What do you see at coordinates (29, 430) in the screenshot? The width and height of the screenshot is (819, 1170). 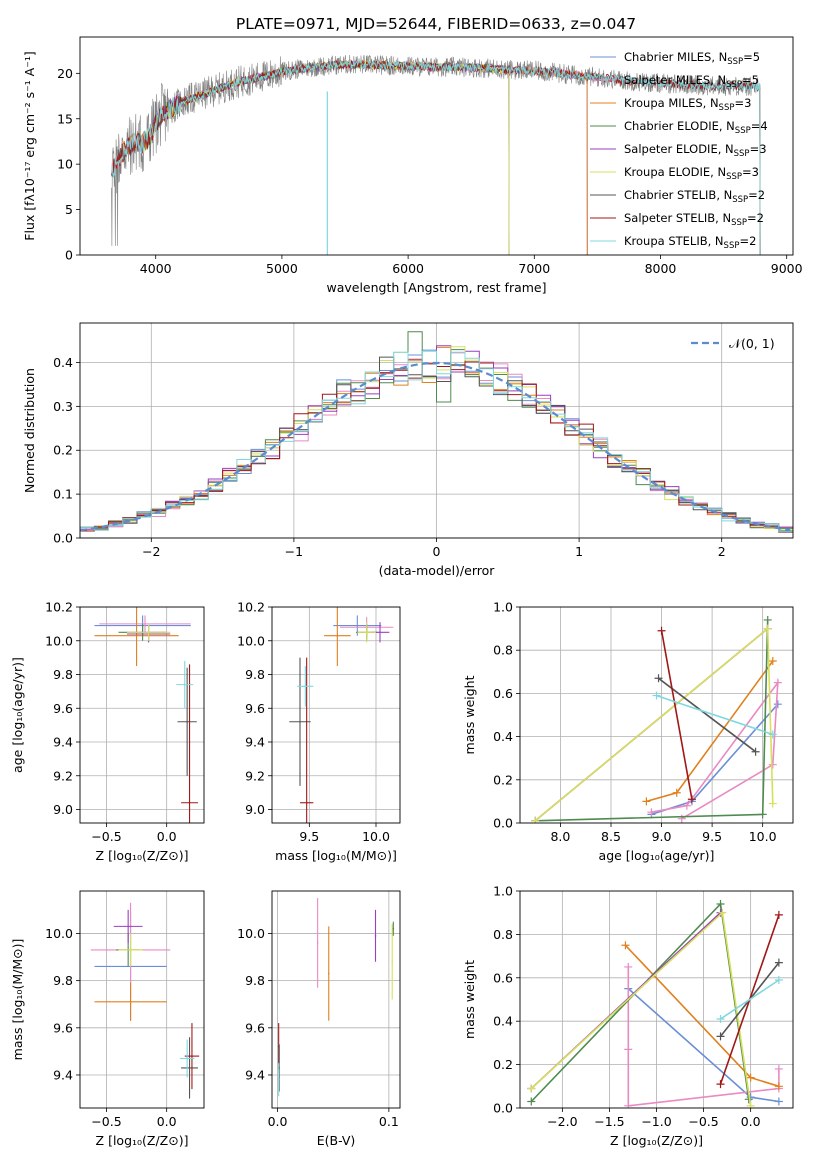 I see `y-axis-label: Normed distribution` at bounding box center [29, 430].